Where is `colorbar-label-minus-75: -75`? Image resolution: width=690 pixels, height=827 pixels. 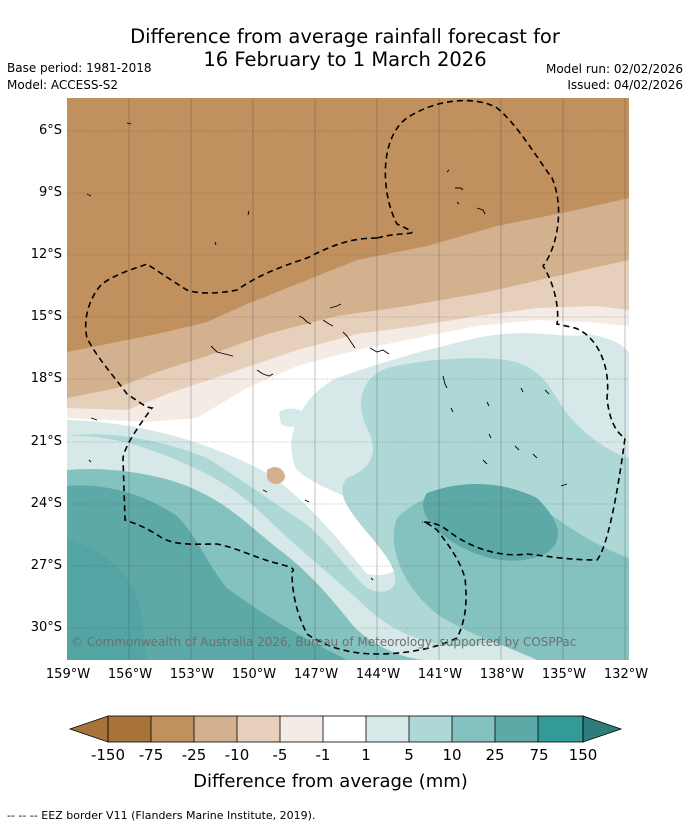
colorbar-label-minus-75: -75 is located at coordinates (151, 755).